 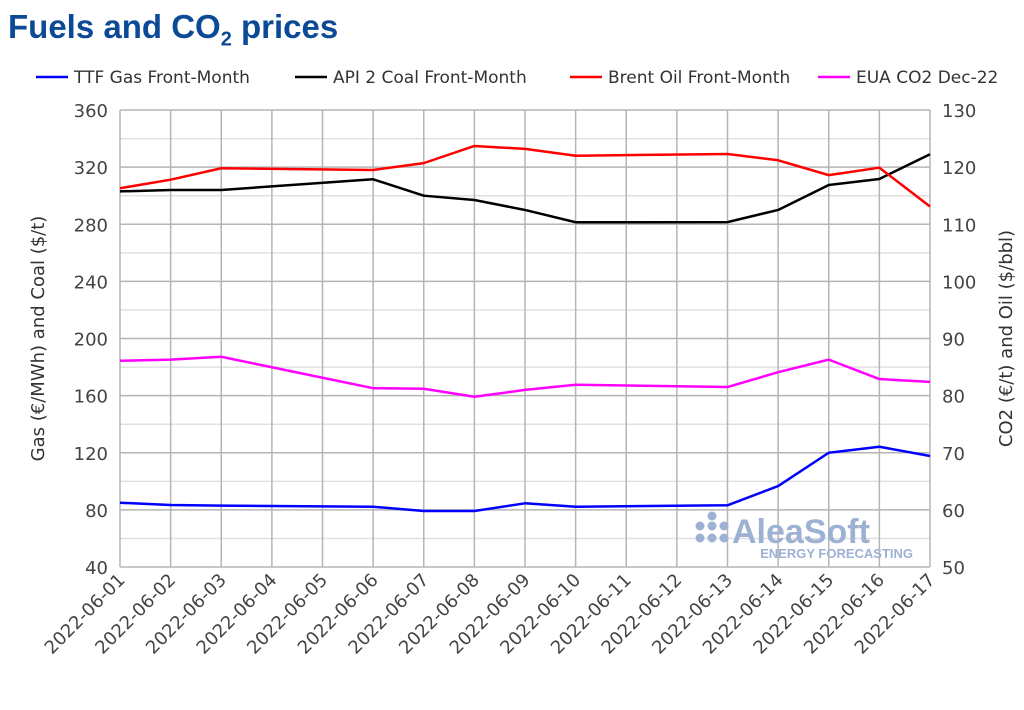 I want to click on y2-tick-label: 120, so click(x=959, y=168).